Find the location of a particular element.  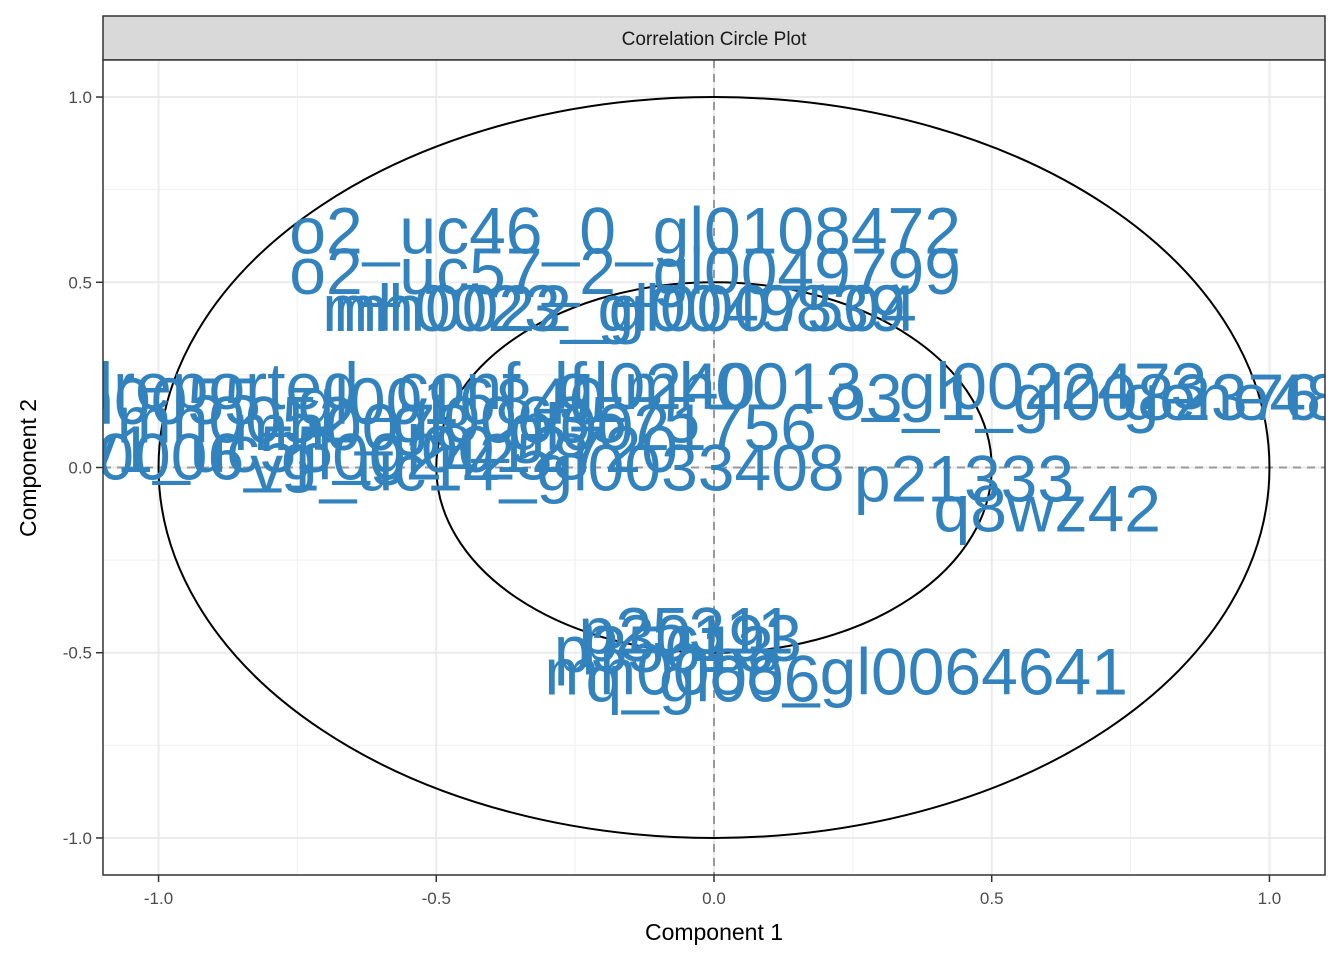

y-tick-label-3: 0.5 is located at coordinates (80, 282).